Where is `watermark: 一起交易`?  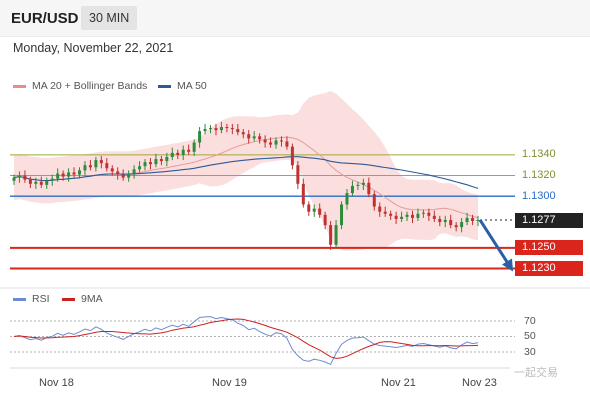 watermark: 一起交易 is located at coordinates (536, 373).